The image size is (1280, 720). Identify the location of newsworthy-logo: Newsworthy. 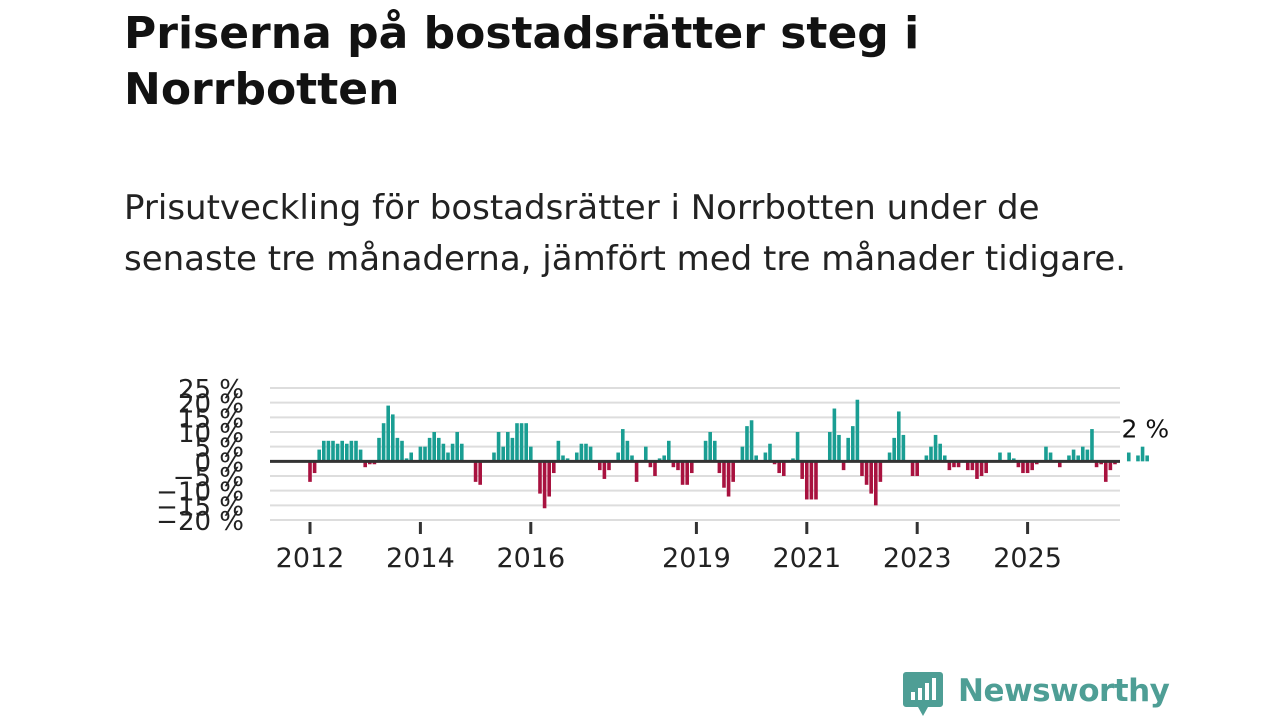
(1036, 695).